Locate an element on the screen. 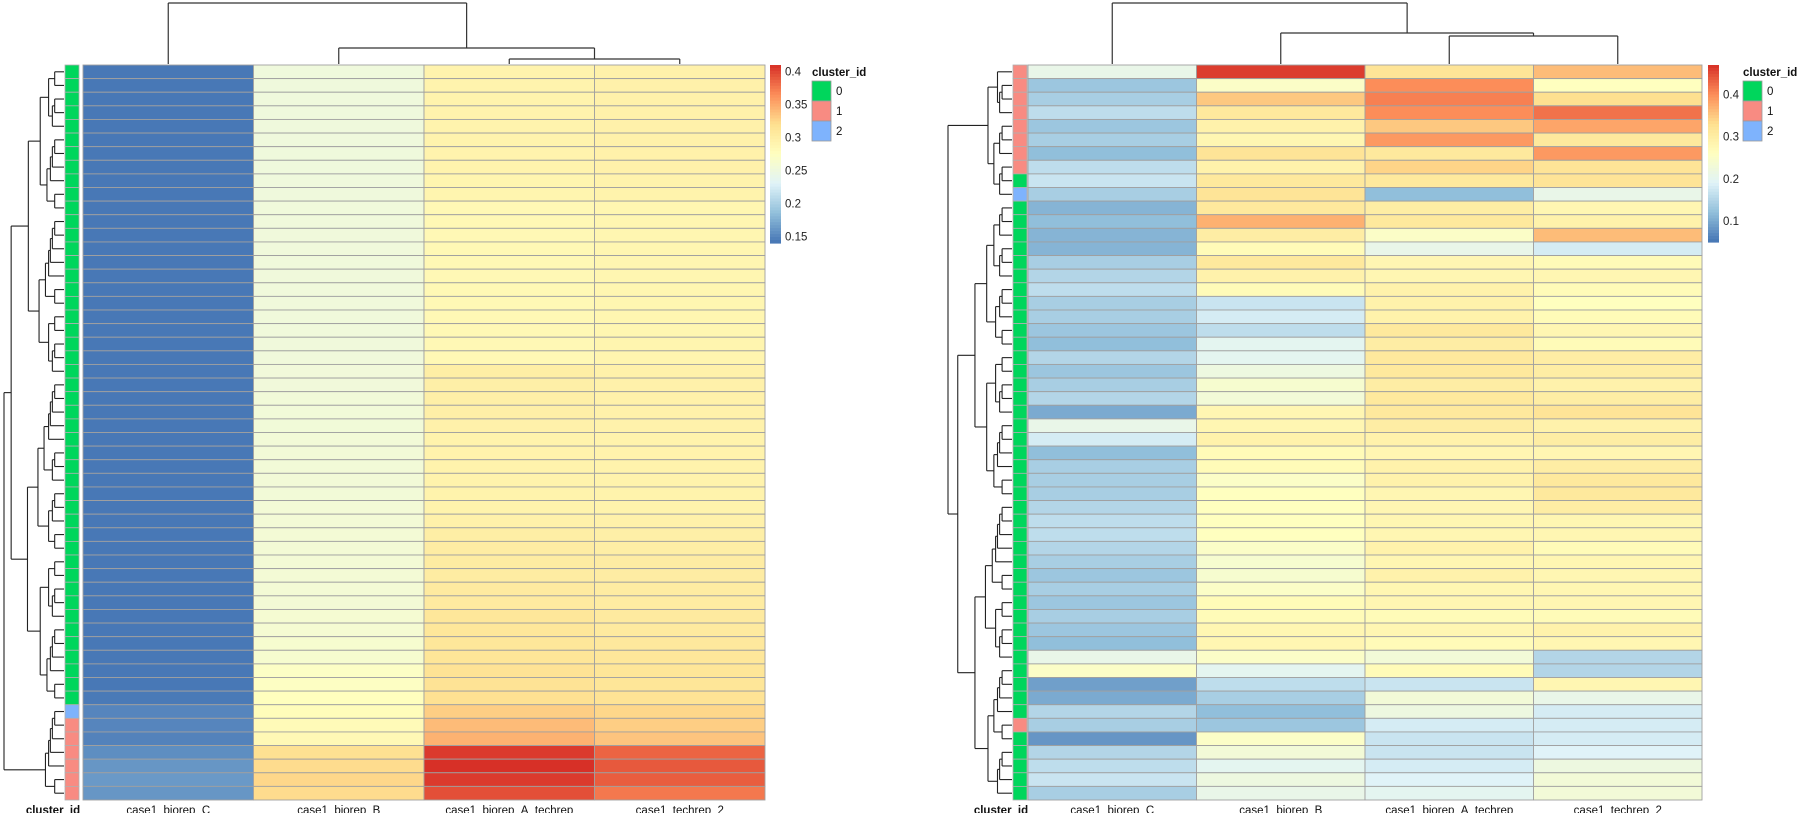  annotation-axis-label: cluster_id is located at coordinates (53, 809).